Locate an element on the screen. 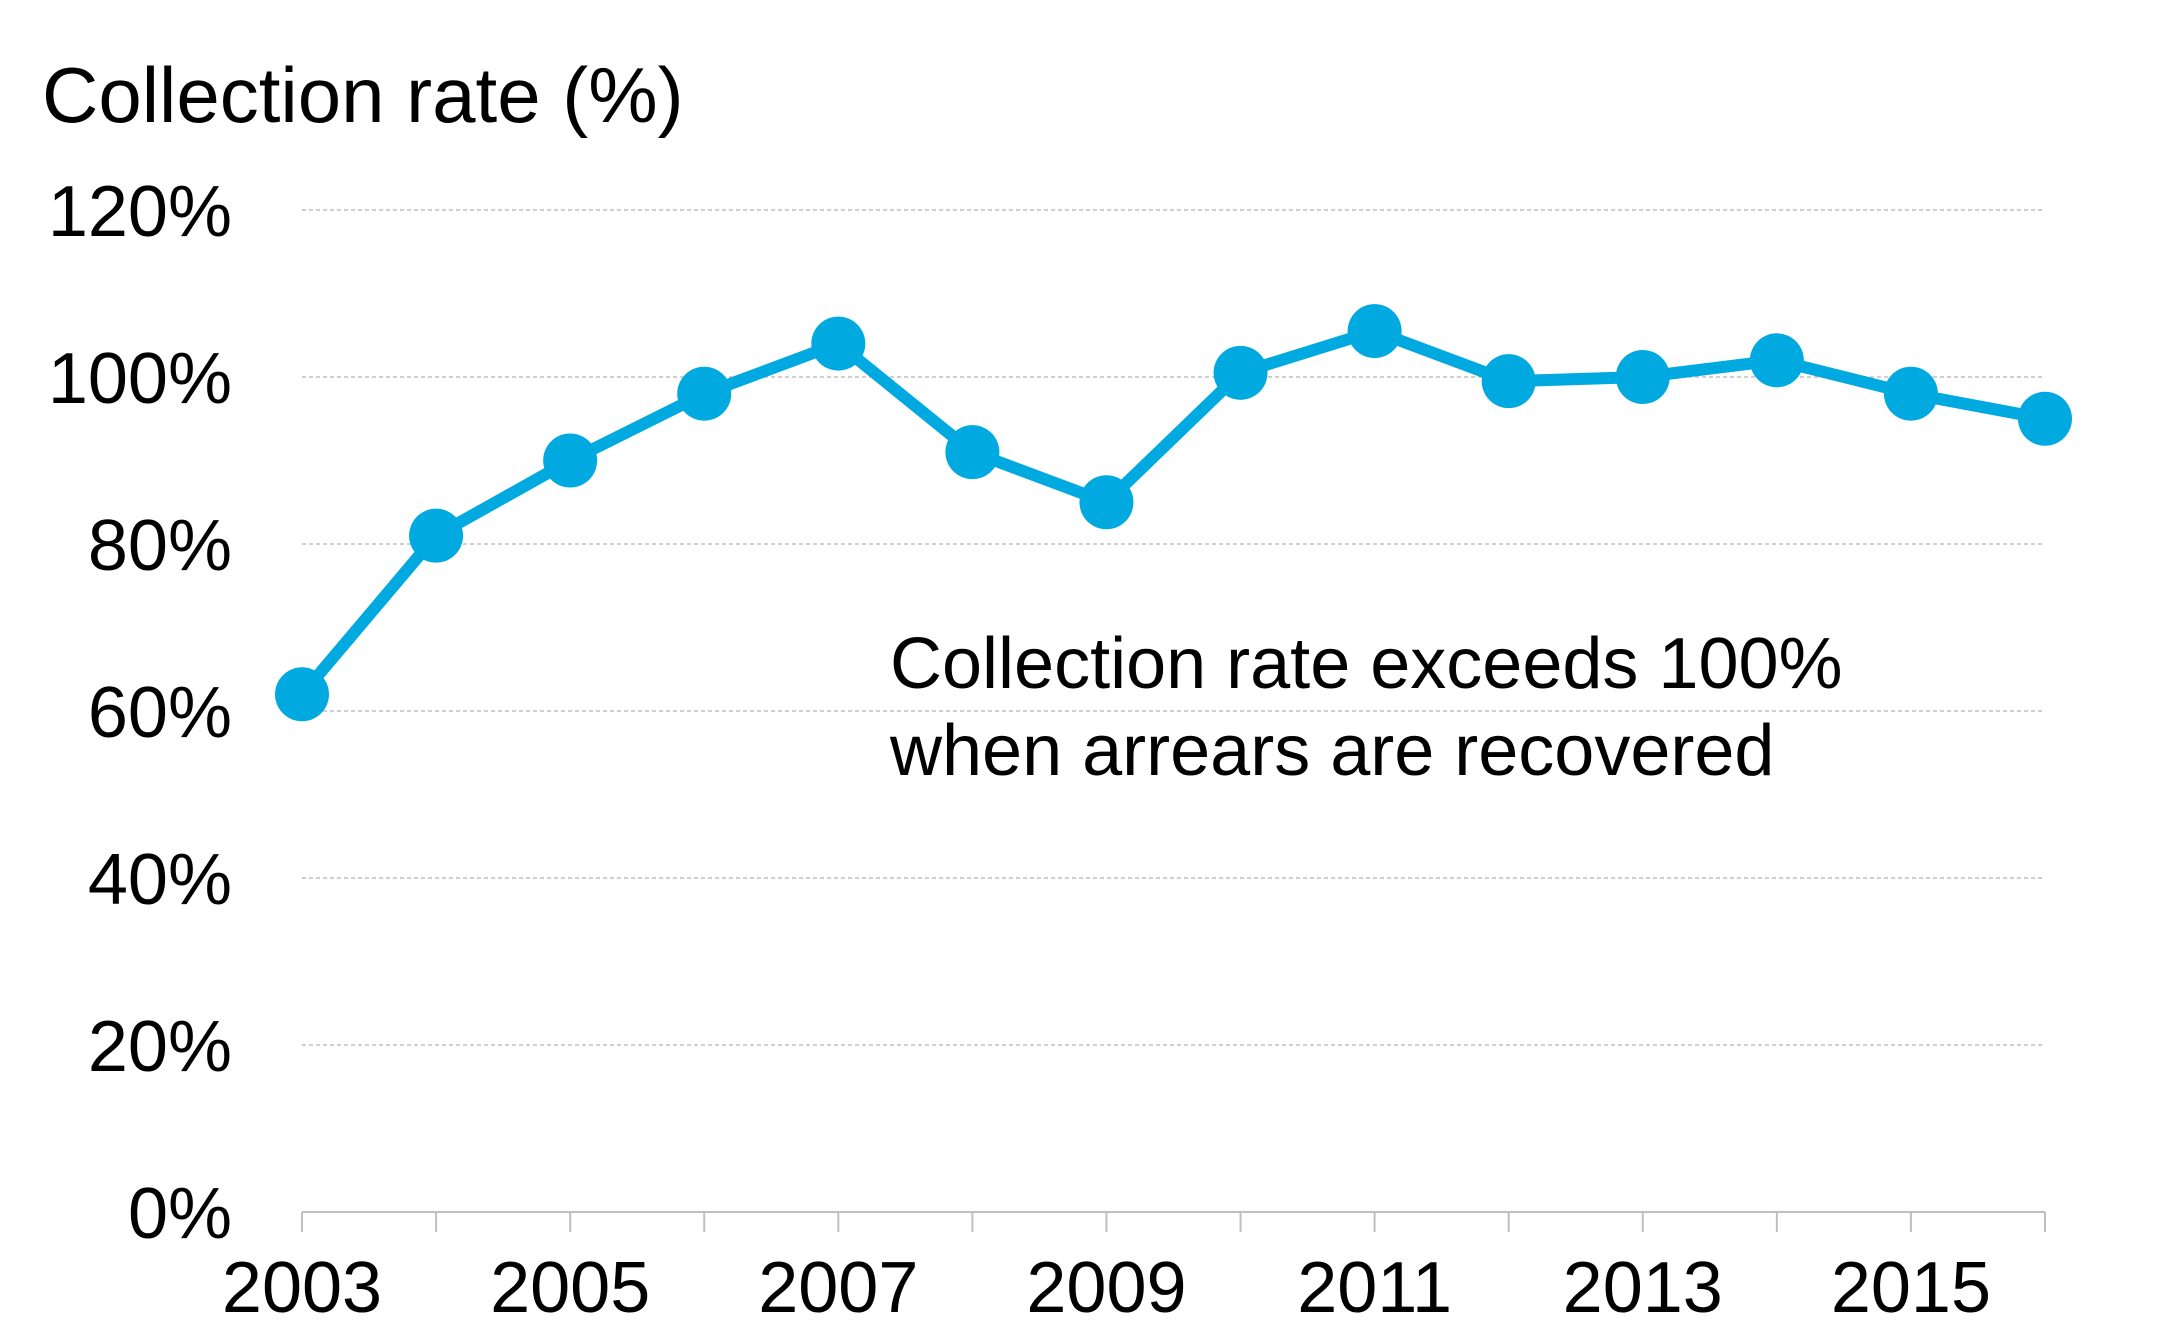 The width and height of the screenshot is (2158, 1341). data-point-2010 is located at coordinates (1240, 372).